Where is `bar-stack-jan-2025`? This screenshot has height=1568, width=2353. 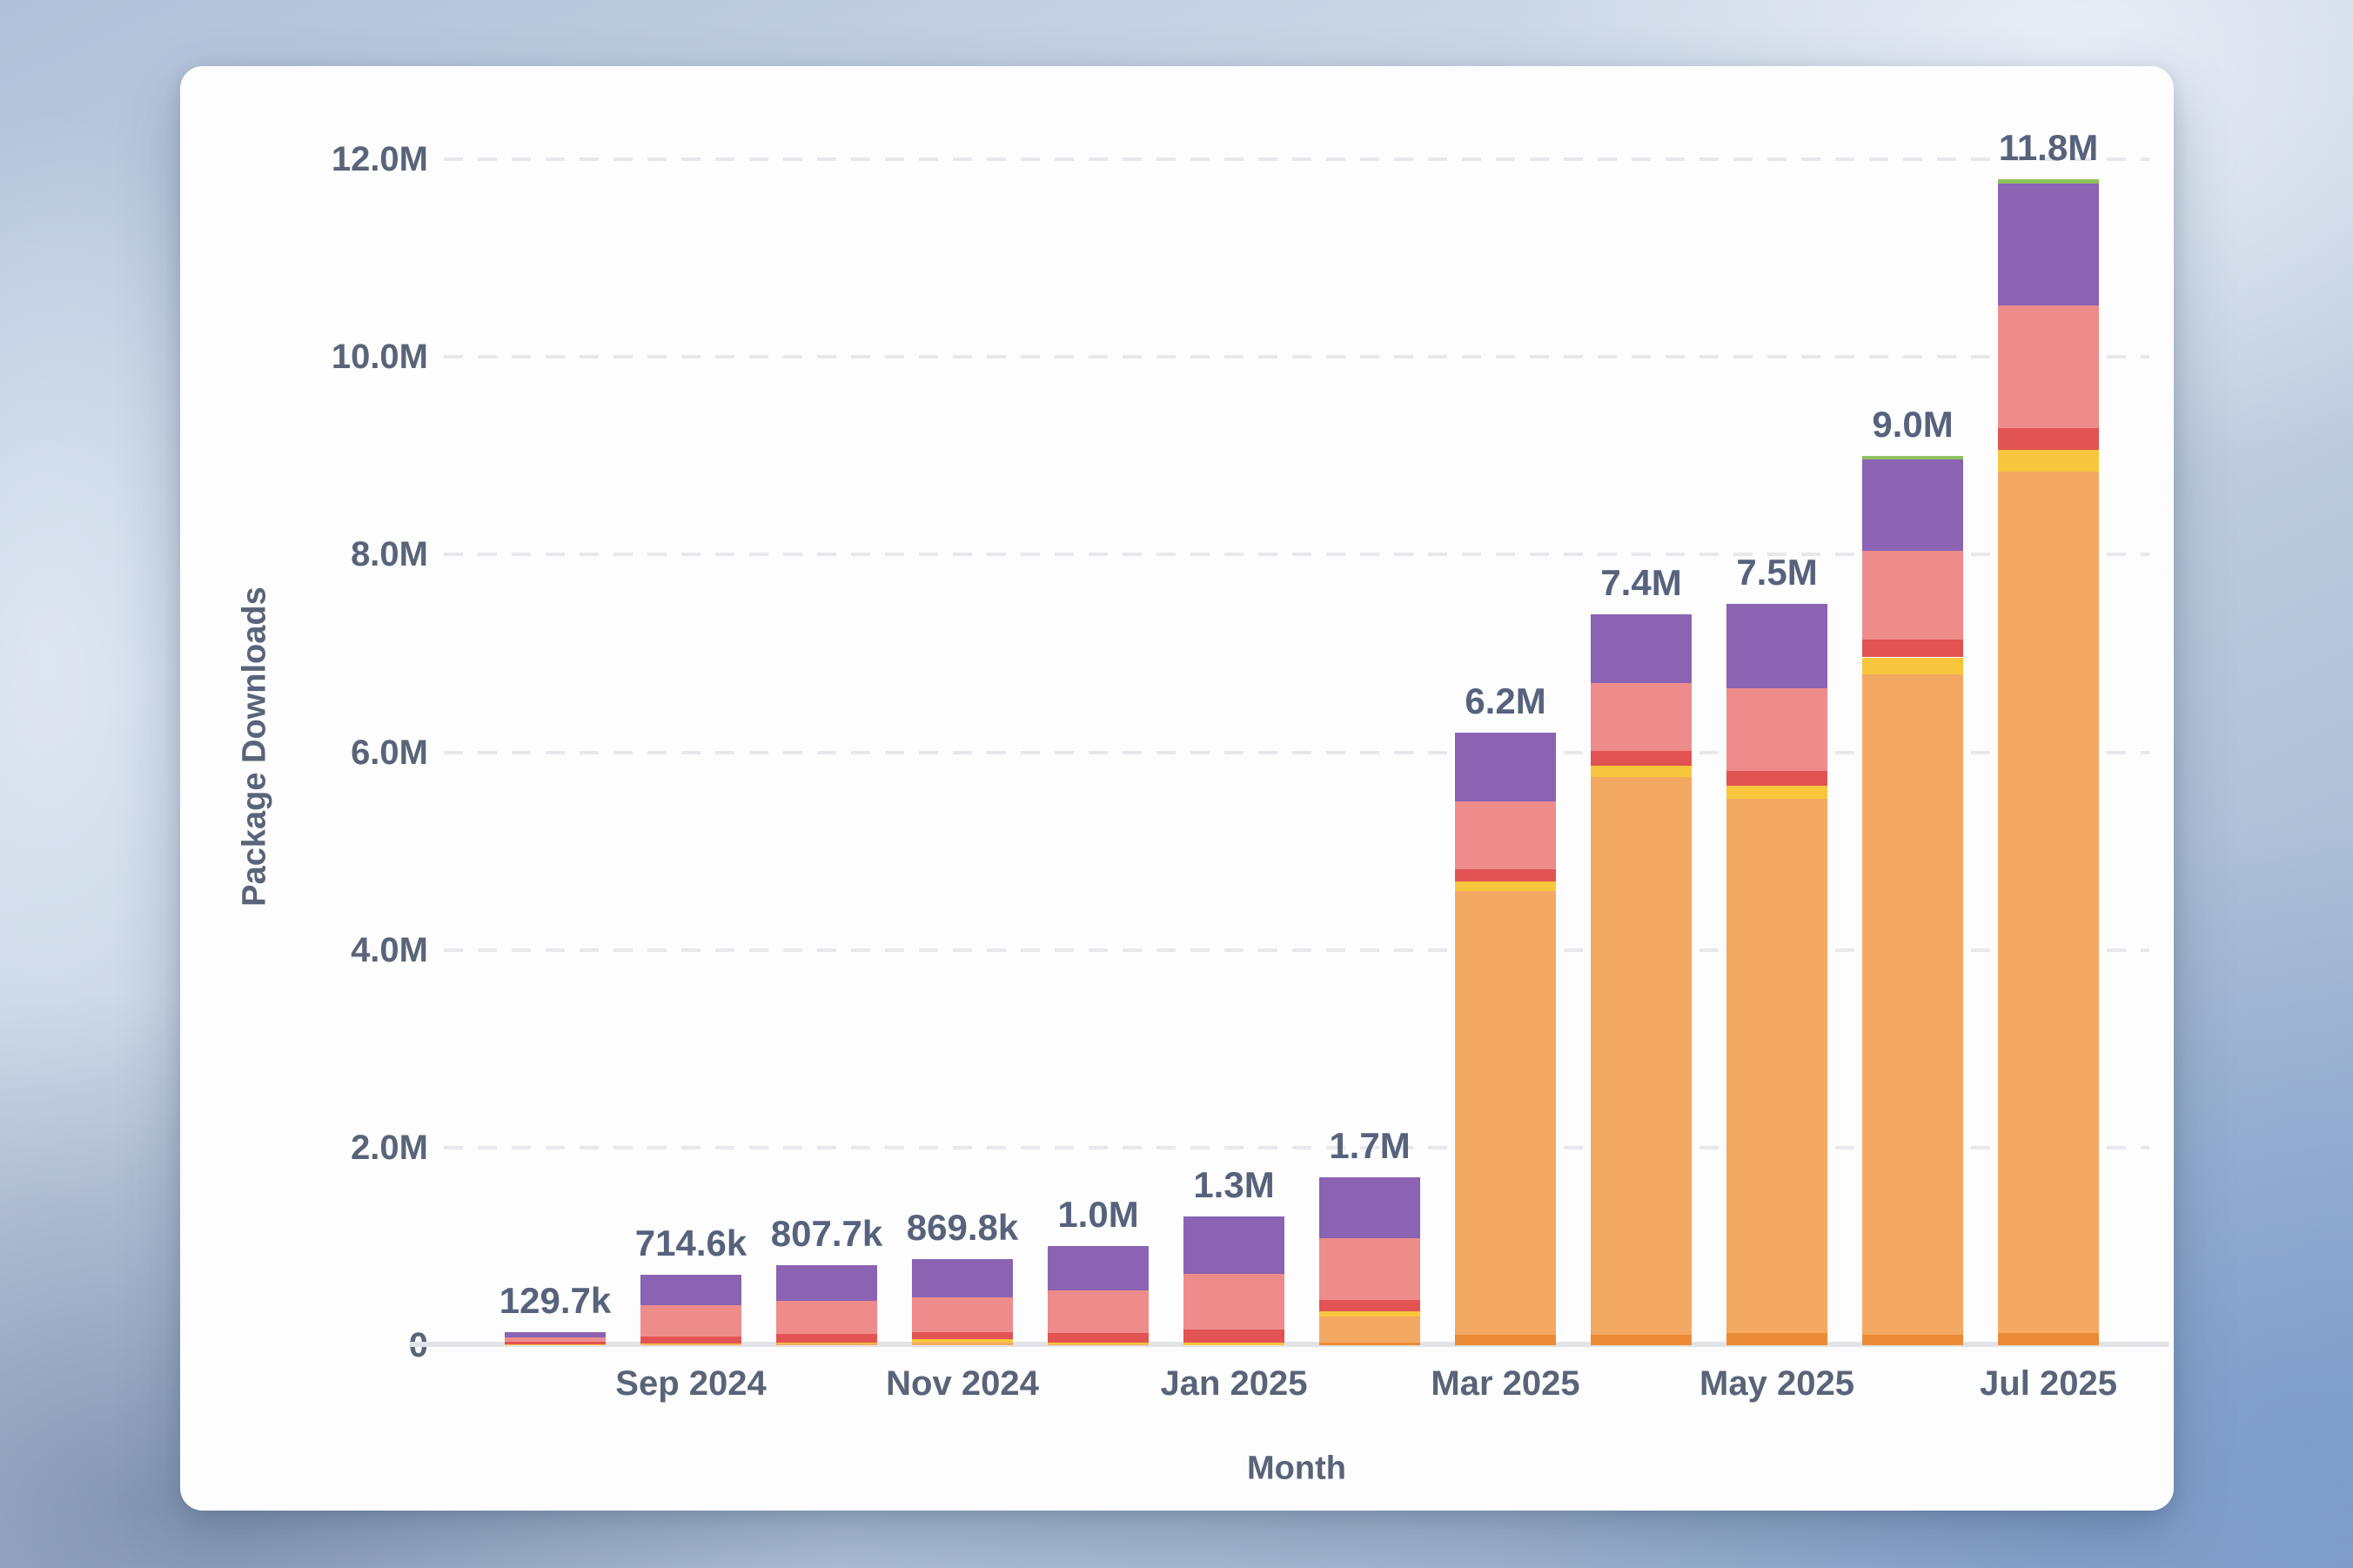 bar-stack-jan-2025 is located at coordinates (1233, 1280).